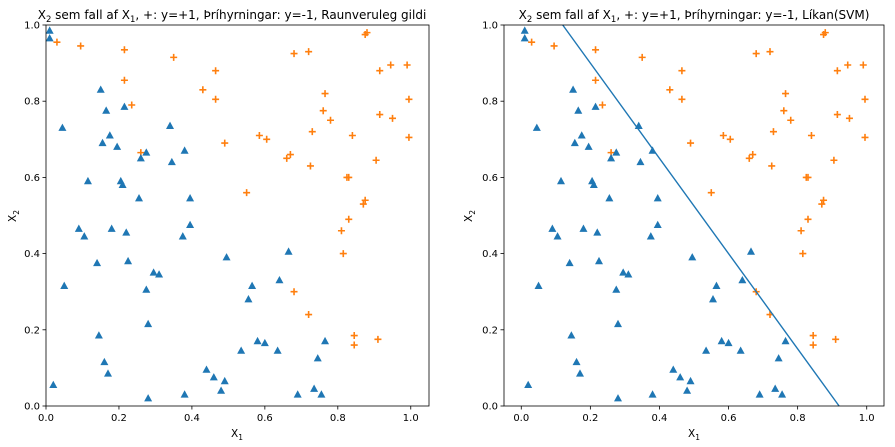 The image size is (895, 447). What do you see at coordinates (490, 26) in the screenshot?
I see `y-tick-label: 1.0` at bounding box center [490, 26].